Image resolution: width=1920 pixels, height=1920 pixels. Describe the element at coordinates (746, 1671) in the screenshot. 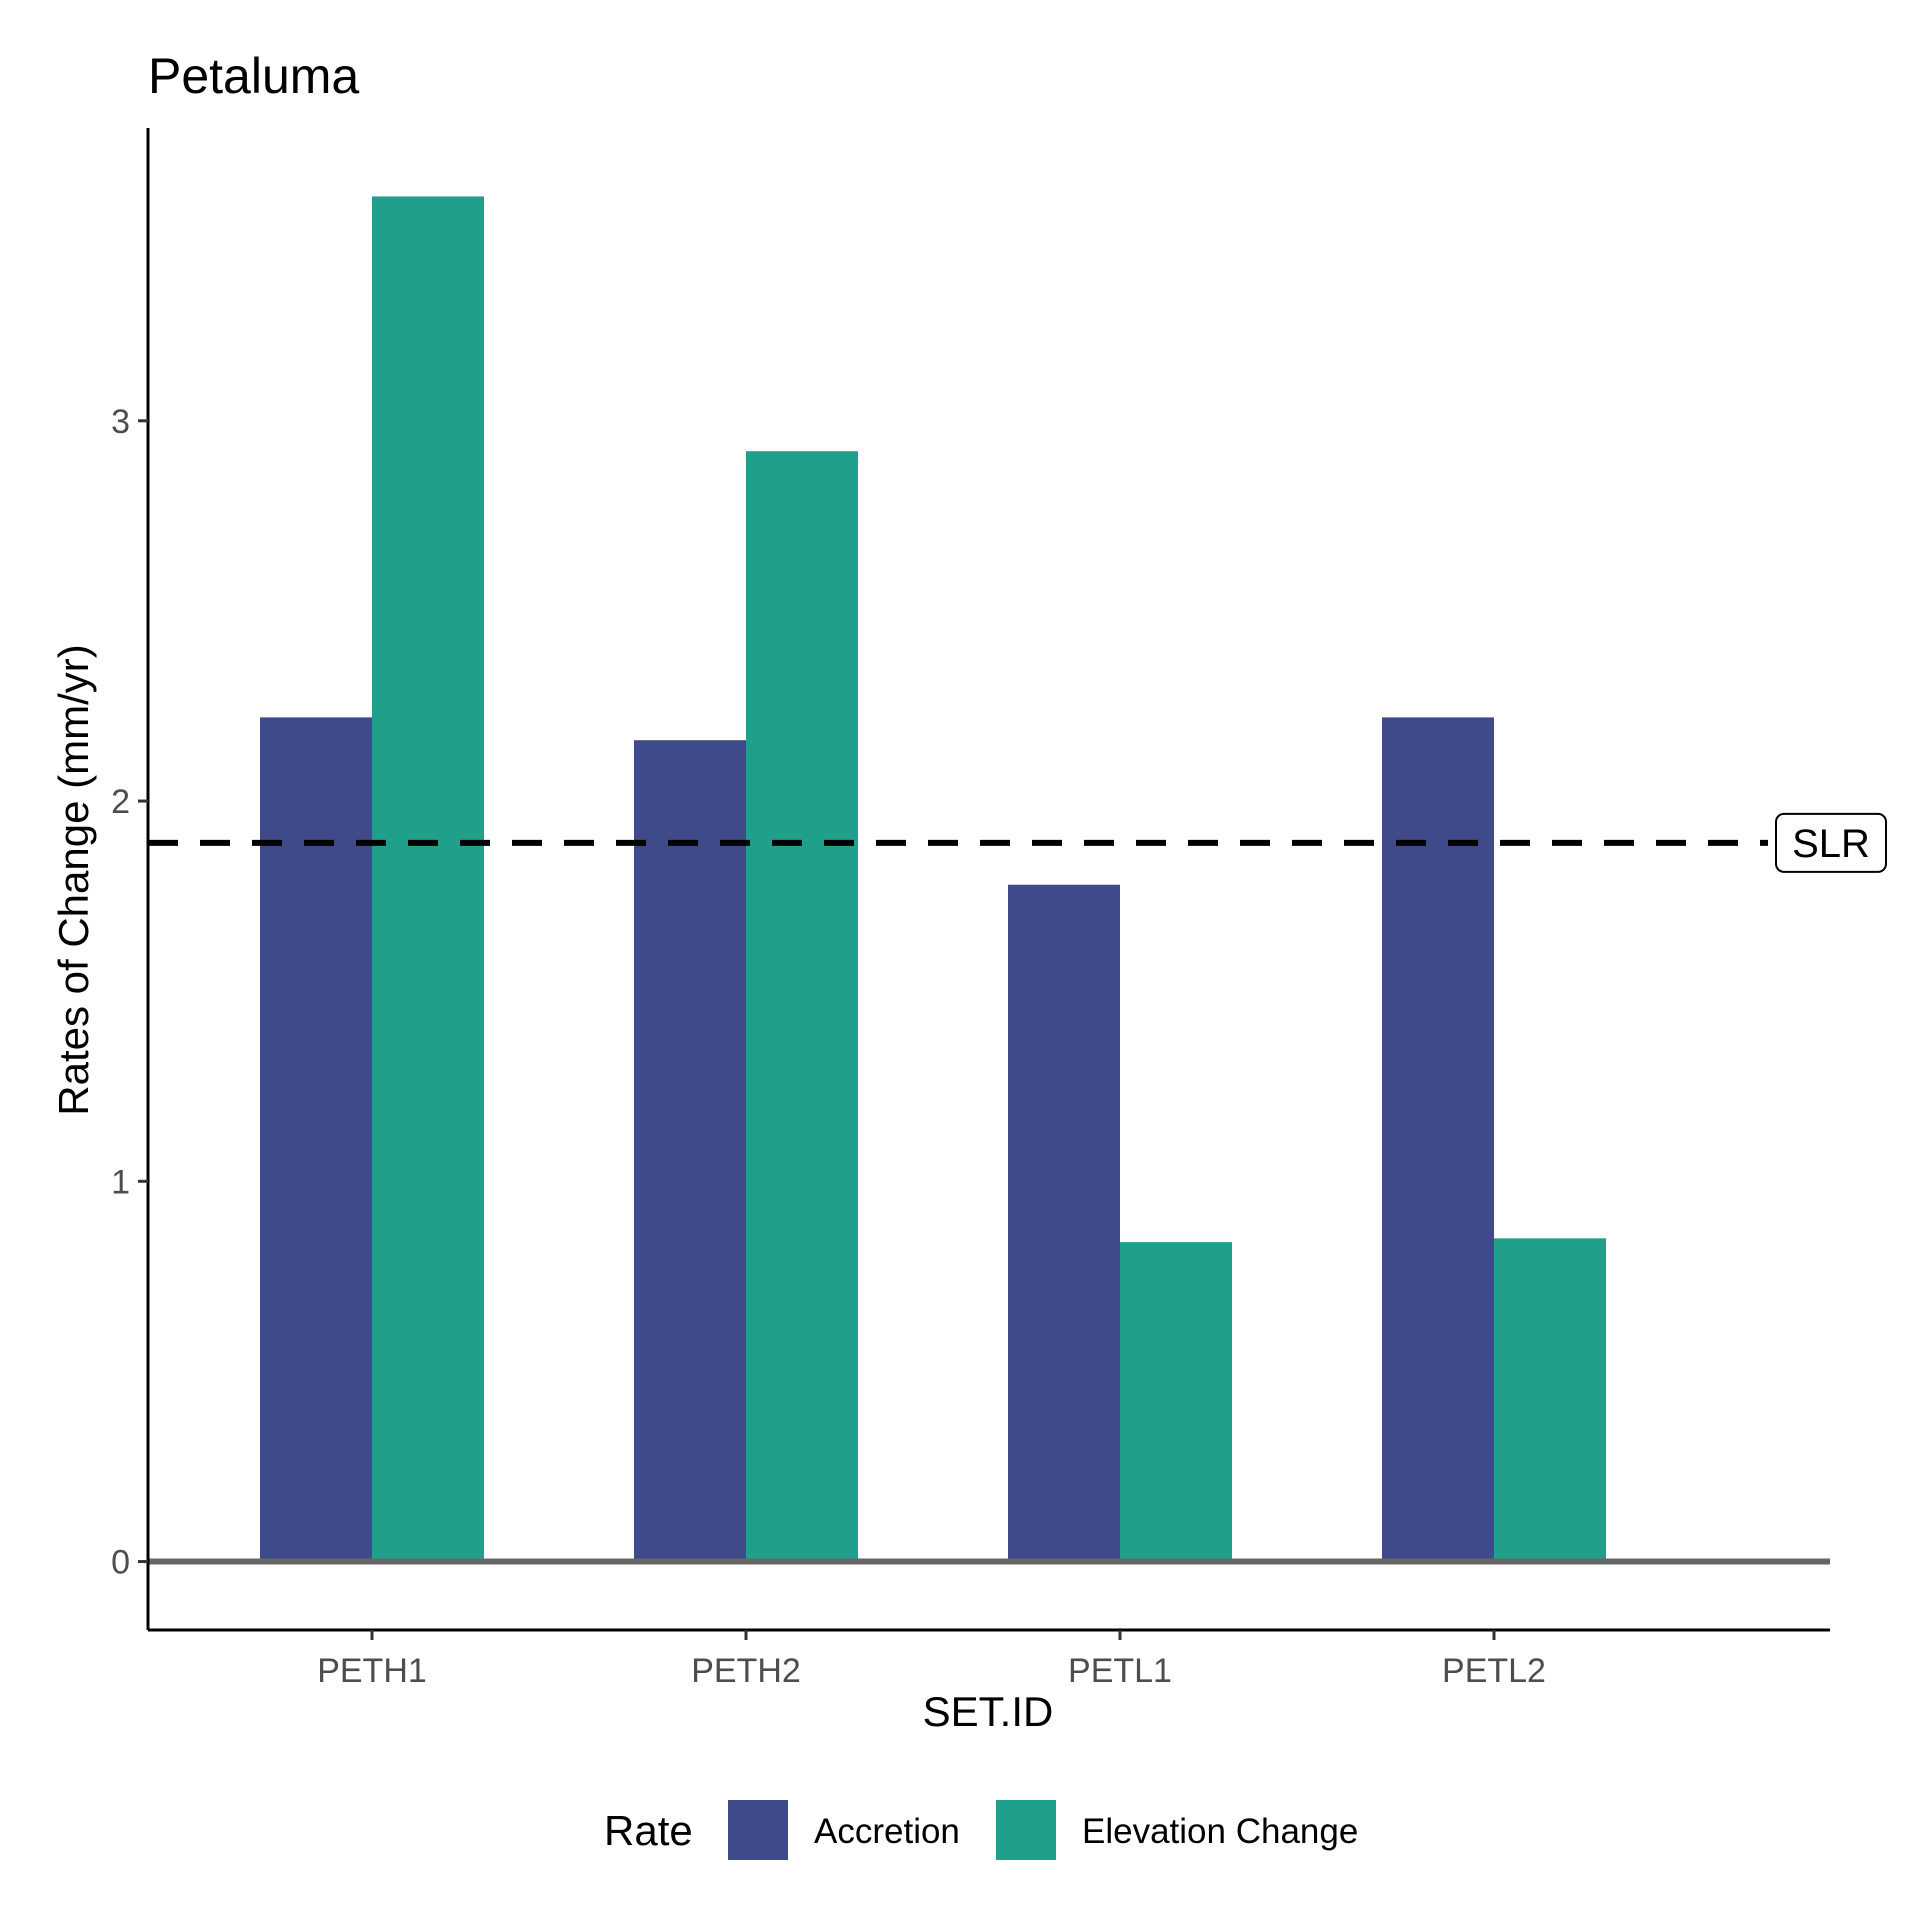

I see `x-tick-label-peth2: PETH2` at that location.